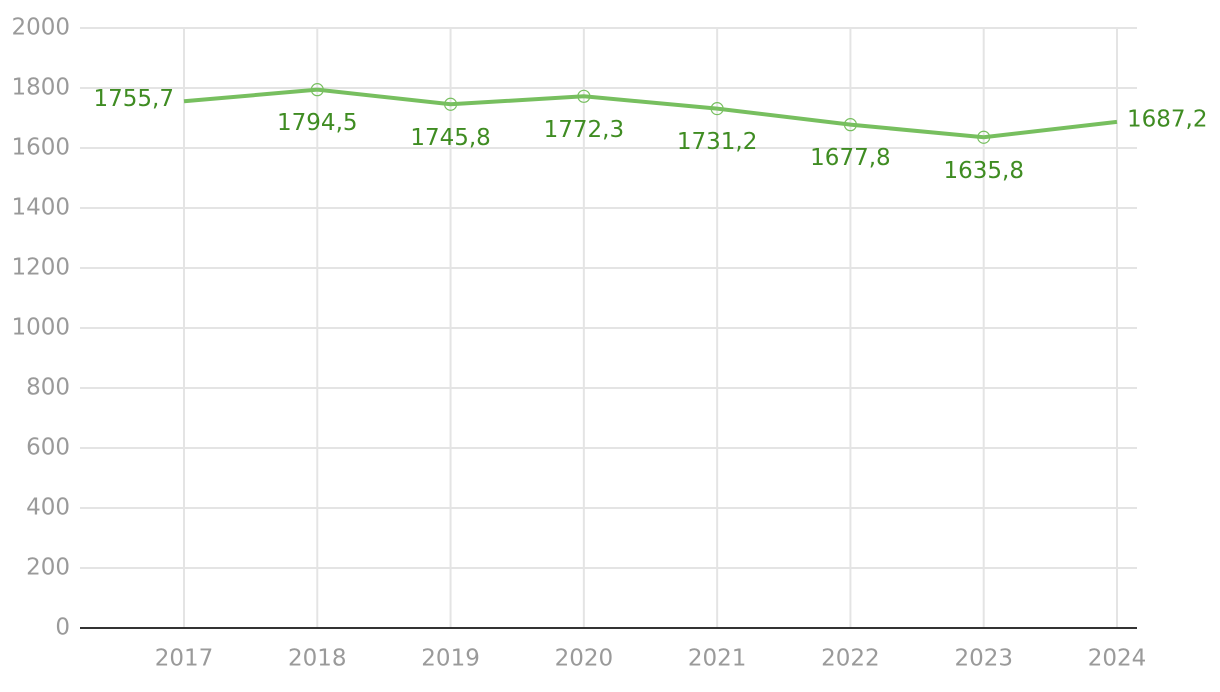 The height and width of the screenshot is (692, 1220). Describe the element at coordinates (450, 138) in the screenshot. I see `value-label: 1745,8` at that location.